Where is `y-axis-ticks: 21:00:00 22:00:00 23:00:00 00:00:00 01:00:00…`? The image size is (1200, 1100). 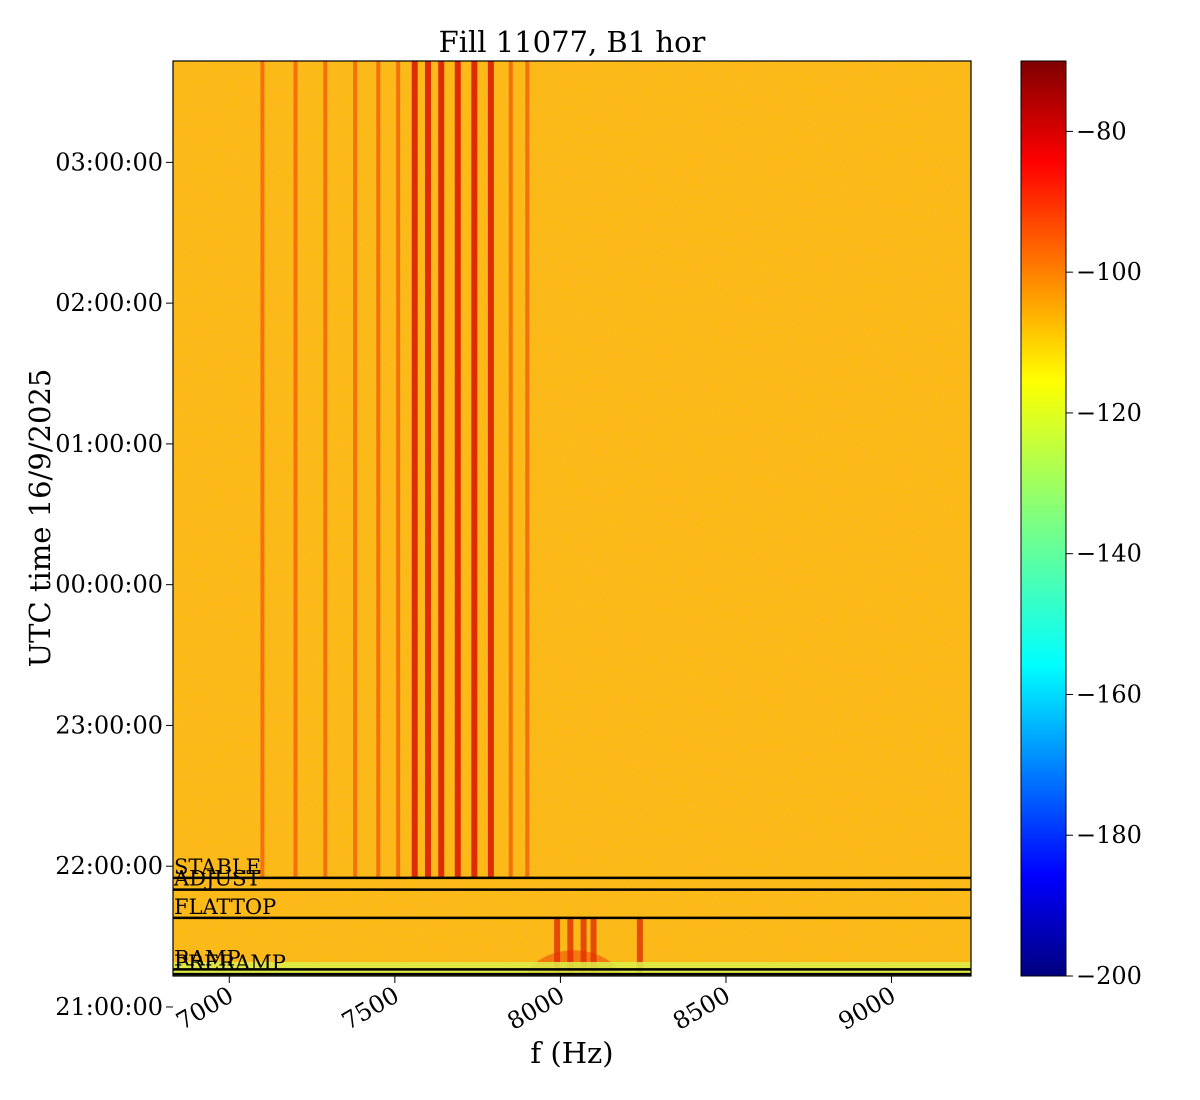
y-axis-ticks: 21:00:00 22:00:00 23:00:00 00:00:00 01:00:00… is located at coordinates (114, 584).